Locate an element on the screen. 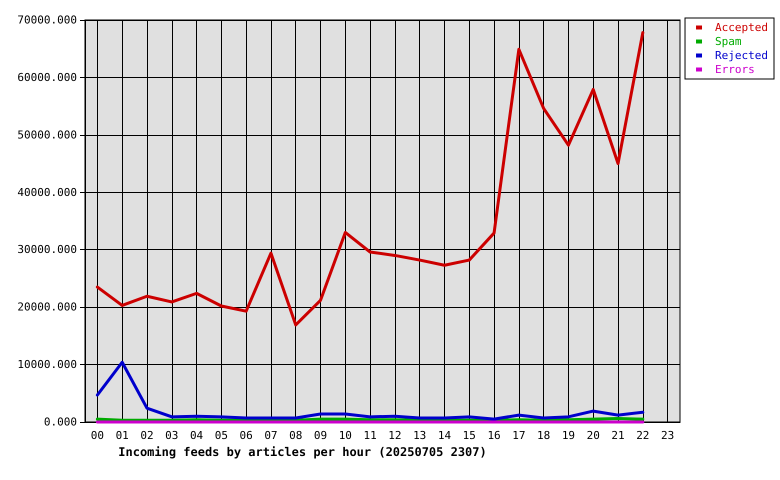  x-tick-label: 01 is located at coordinates (122, 435).